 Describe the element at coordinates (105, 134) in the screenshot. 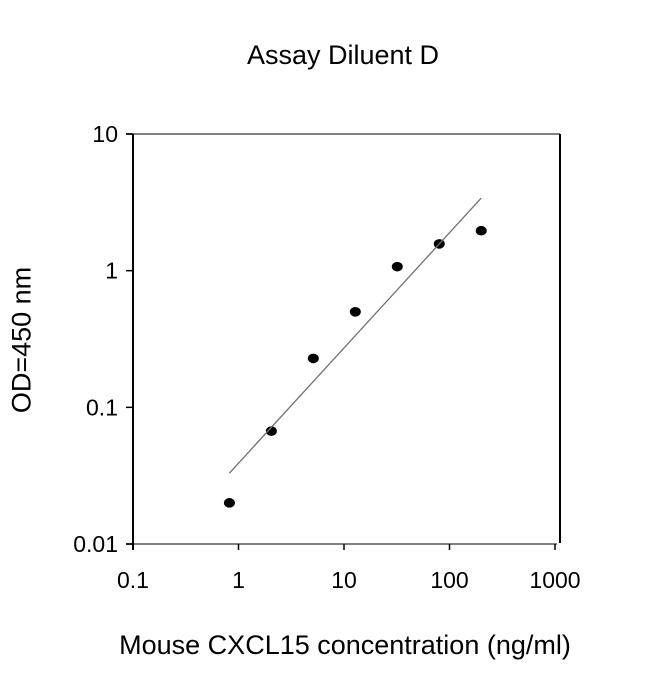

I see `y-tick-label: 10` at that location.